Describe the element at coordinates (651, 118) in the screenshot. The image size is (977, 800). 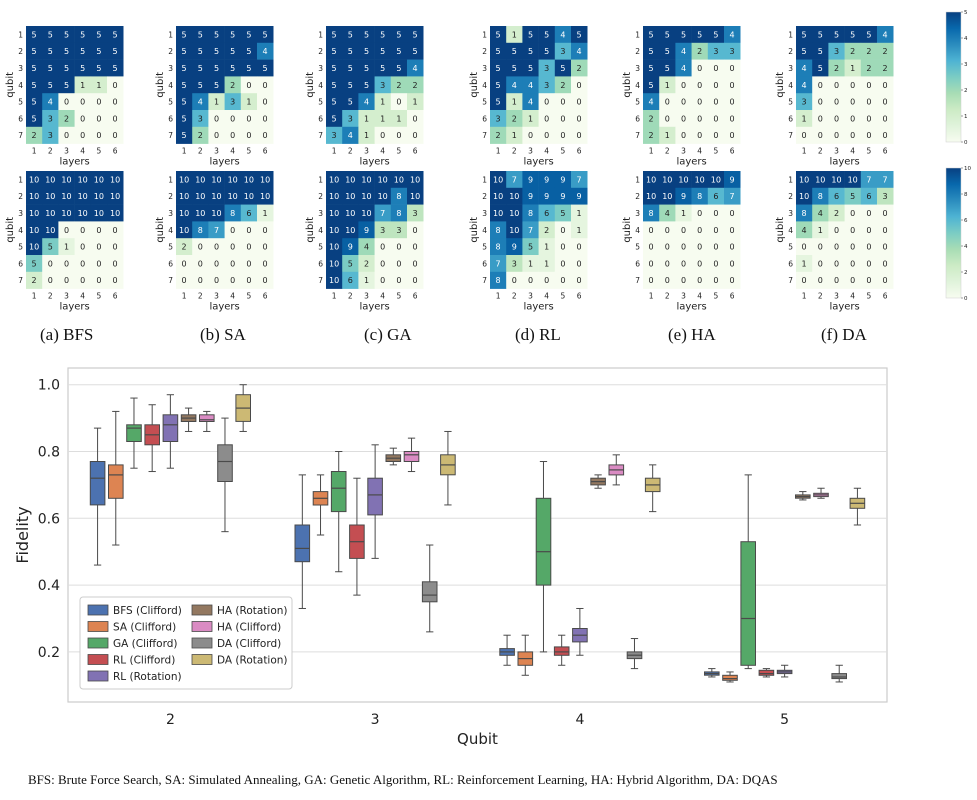
I see `cell-label: 2` at that location.